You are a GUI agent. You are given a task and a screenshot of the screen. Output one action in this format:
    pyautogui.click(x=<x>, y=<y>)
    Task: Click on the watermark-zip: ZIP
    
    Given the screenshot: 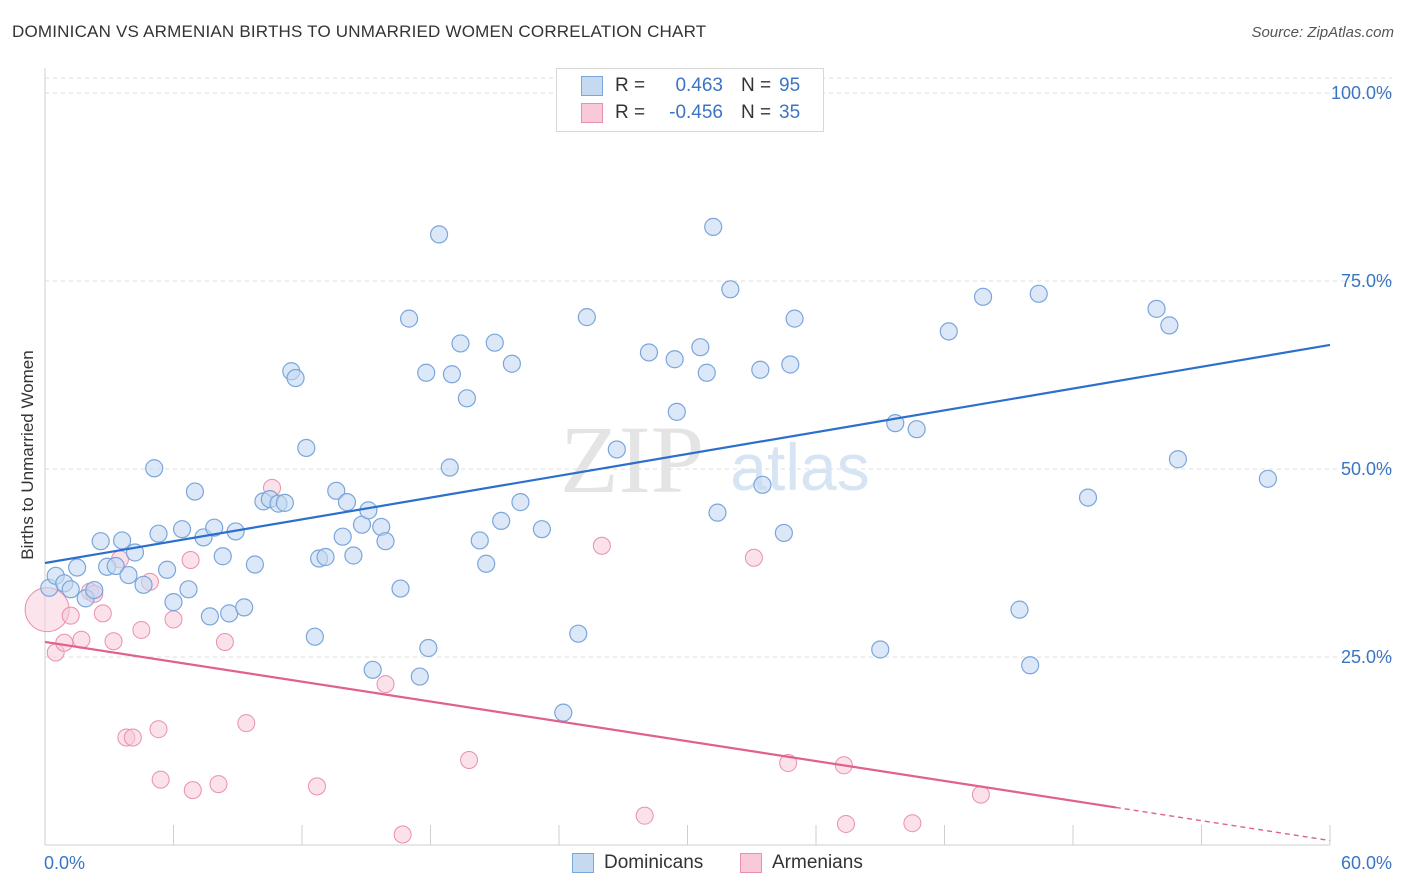 What is the action you would take?
    pyautogui.click(x=632, y=459)
    